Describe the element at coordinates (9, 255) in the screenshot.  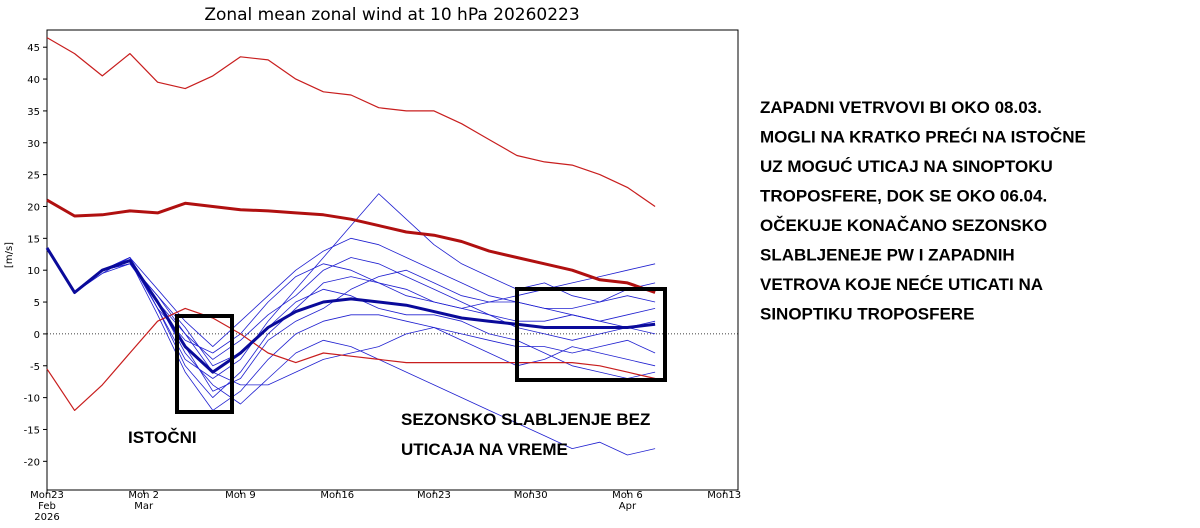
I see `y-axis-label: [m/s]` at that location.